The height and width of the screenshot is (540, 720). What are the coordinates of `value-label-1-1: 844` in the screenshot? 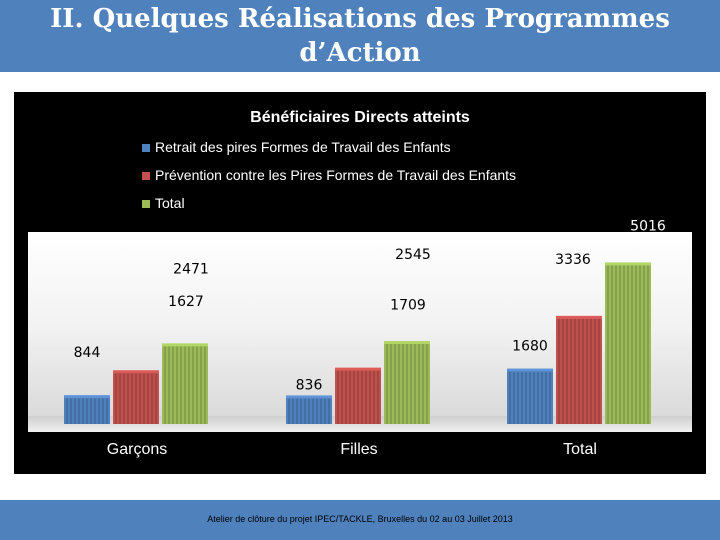 It's located at (87, 353).